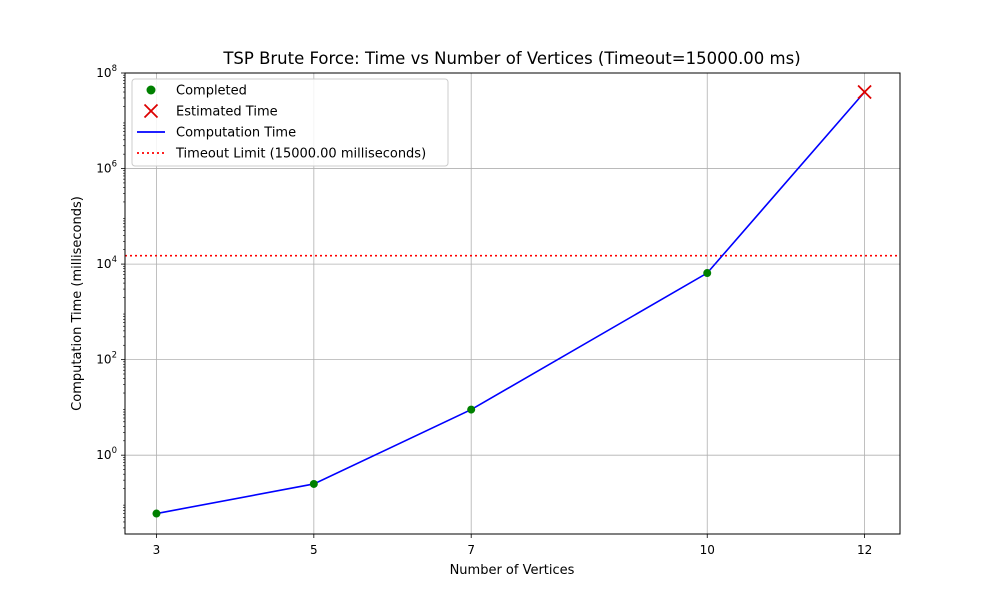 The width and height of the screenshot is (1000, 600). I want to click on legend-item: Estimated Time, so click(210, 111).